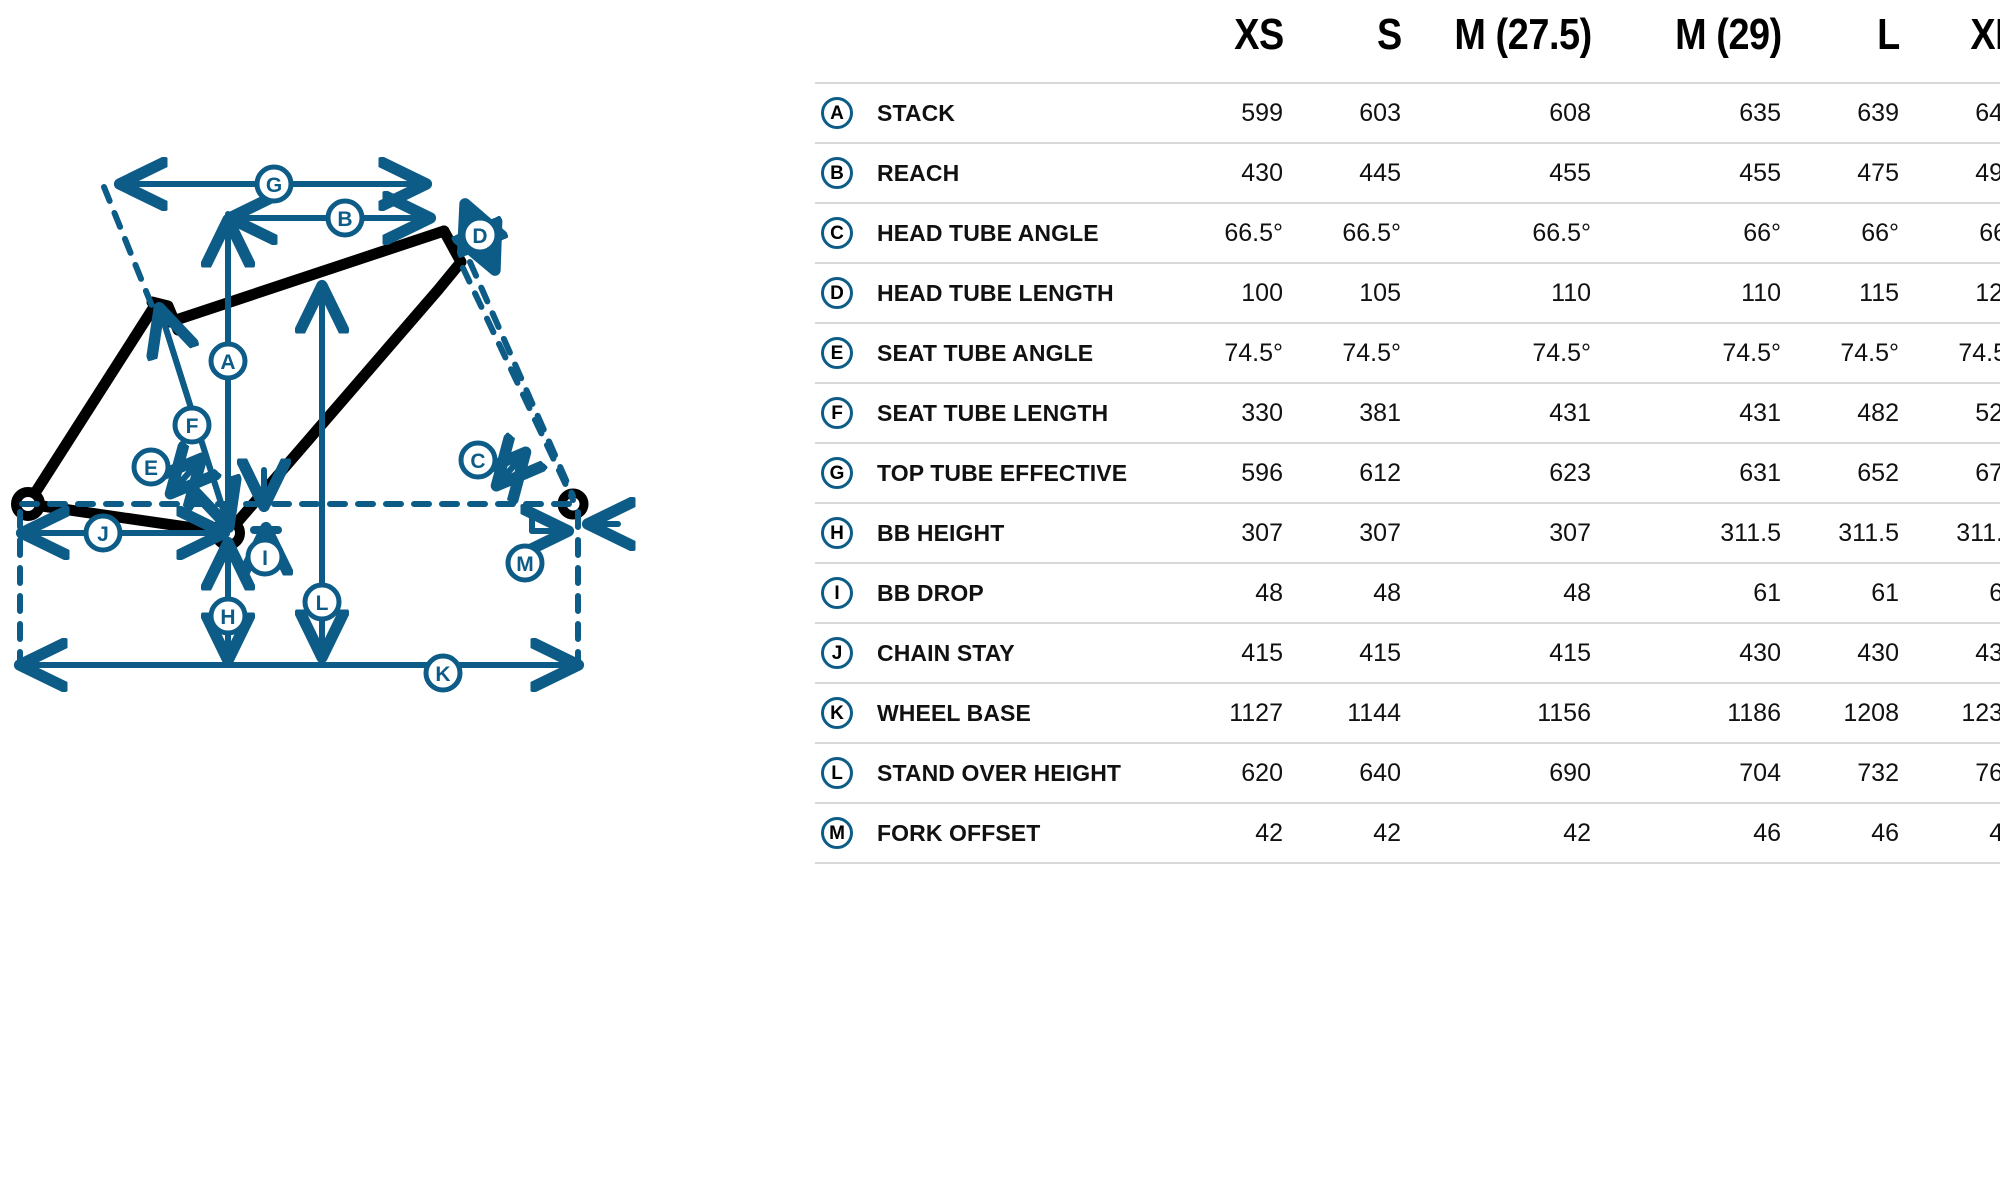 This screenshot has height=1201, width=2000. I want to click on cell-xs: 620, so click(1262, 772).